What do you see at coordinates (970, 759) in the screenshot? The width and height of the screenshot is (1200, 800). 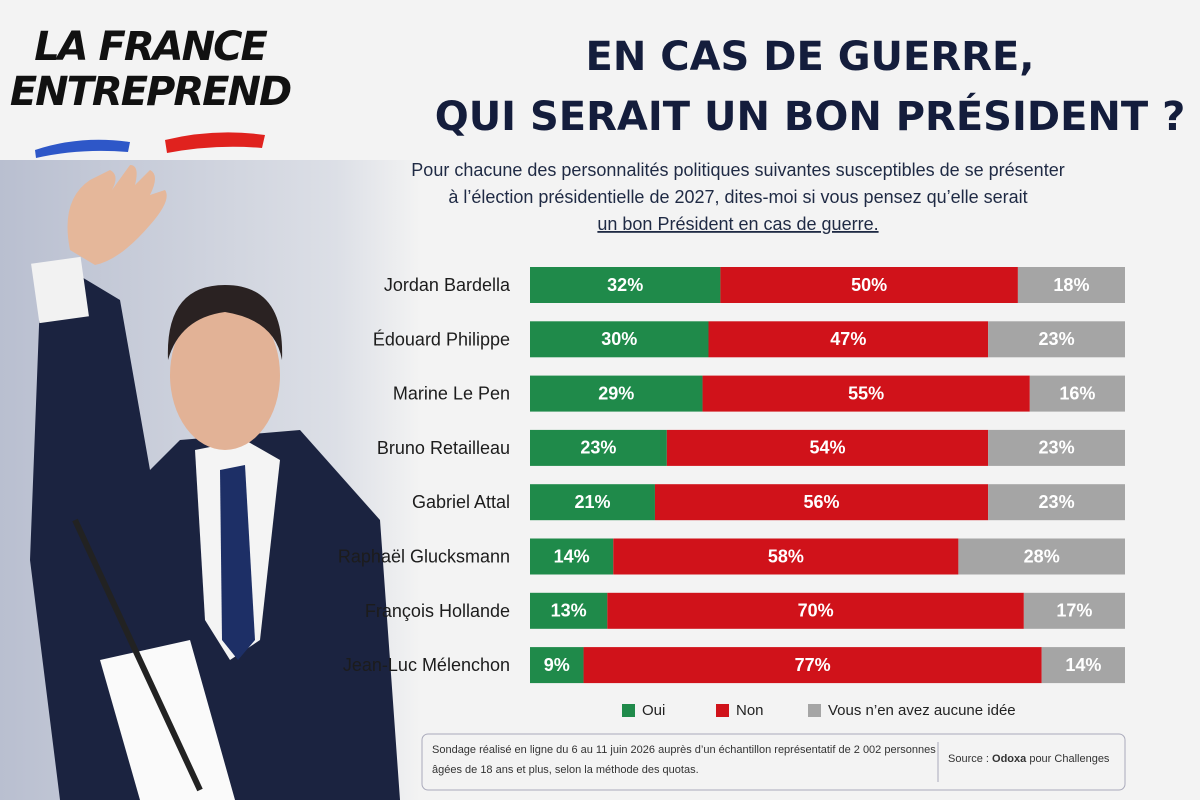 I see `source-label: Source :` at bounding box center [970, 759].